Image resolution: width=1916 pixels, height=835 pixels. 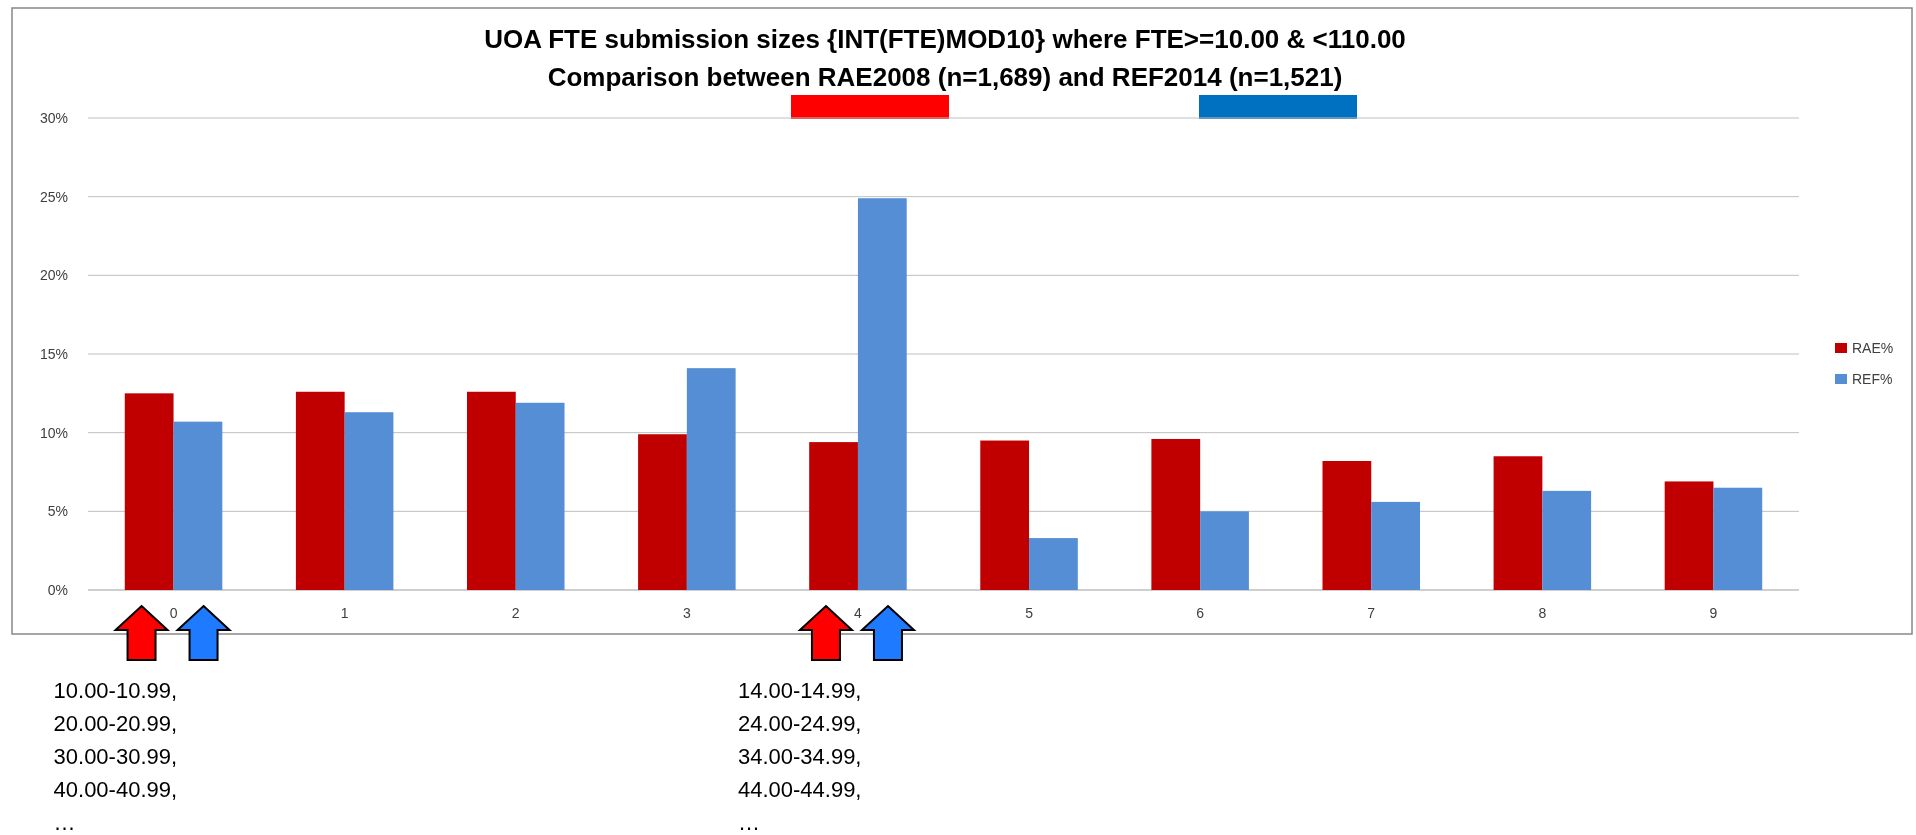 I want to click on x-tick-label: 2, so click(x=515, y=613).